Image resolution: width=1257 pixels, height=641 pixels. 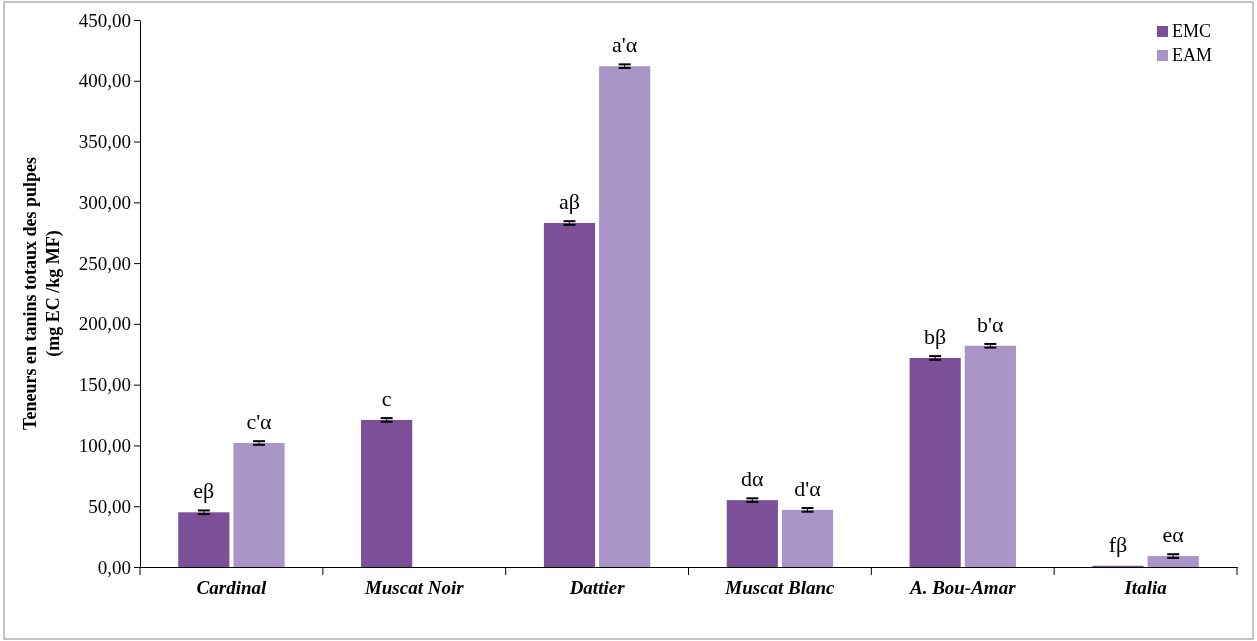 I want to click on annotation: fβ, so click(x=1118, y=544).